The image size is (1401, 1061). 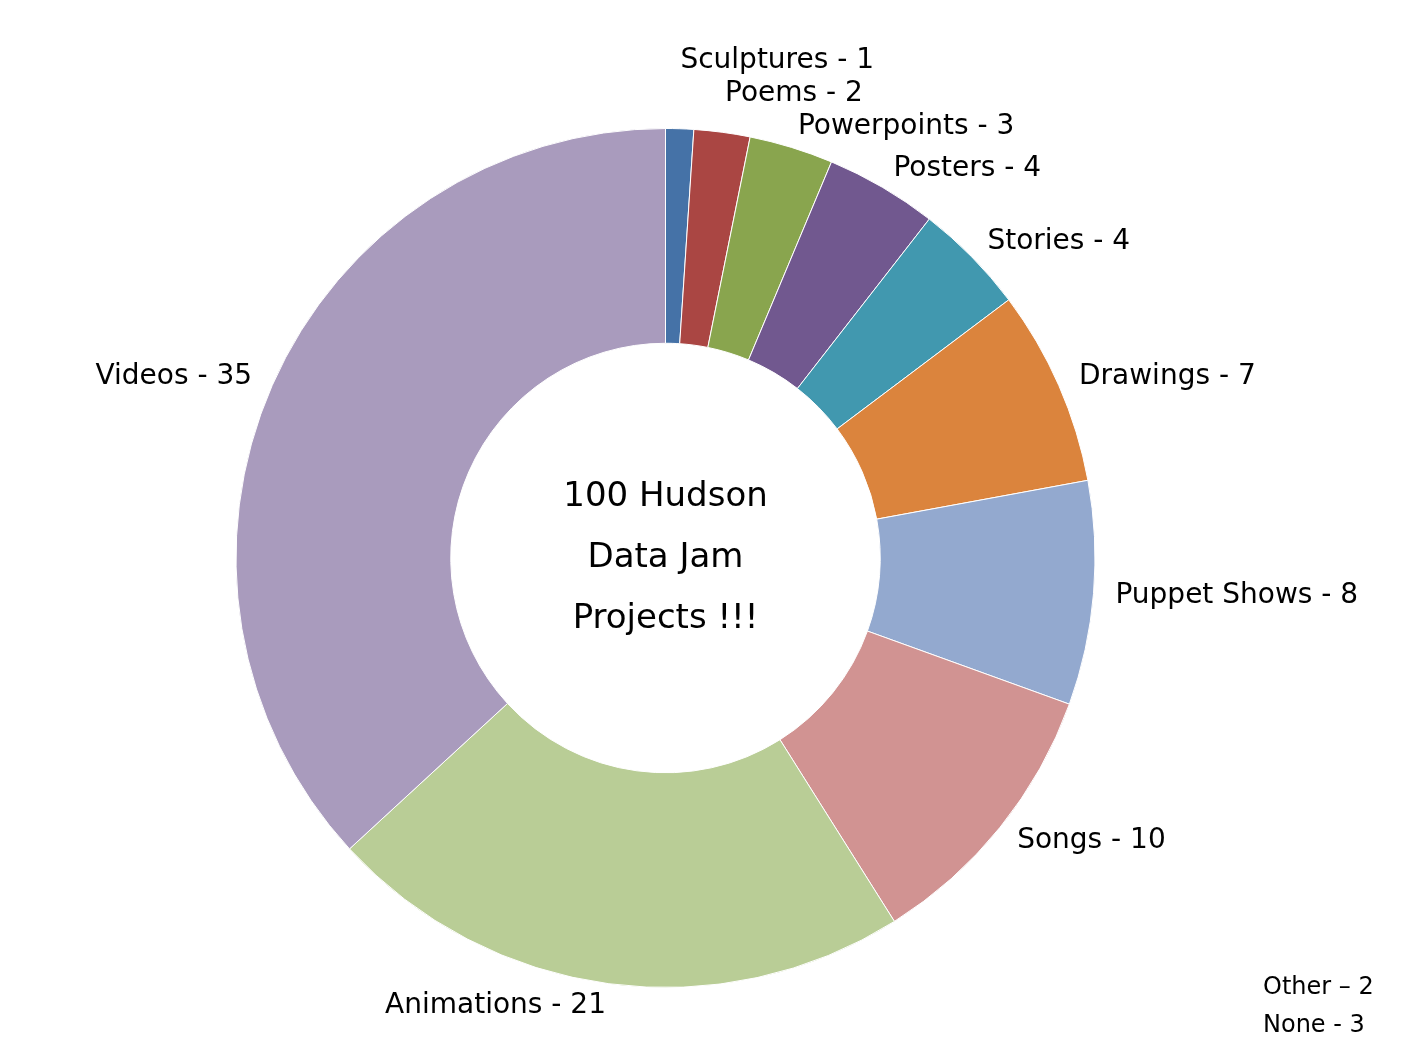 What do you see at coordinates (854, 91) in the screenshot?
I see `data-label: 2` at bounding box center [854, 91].